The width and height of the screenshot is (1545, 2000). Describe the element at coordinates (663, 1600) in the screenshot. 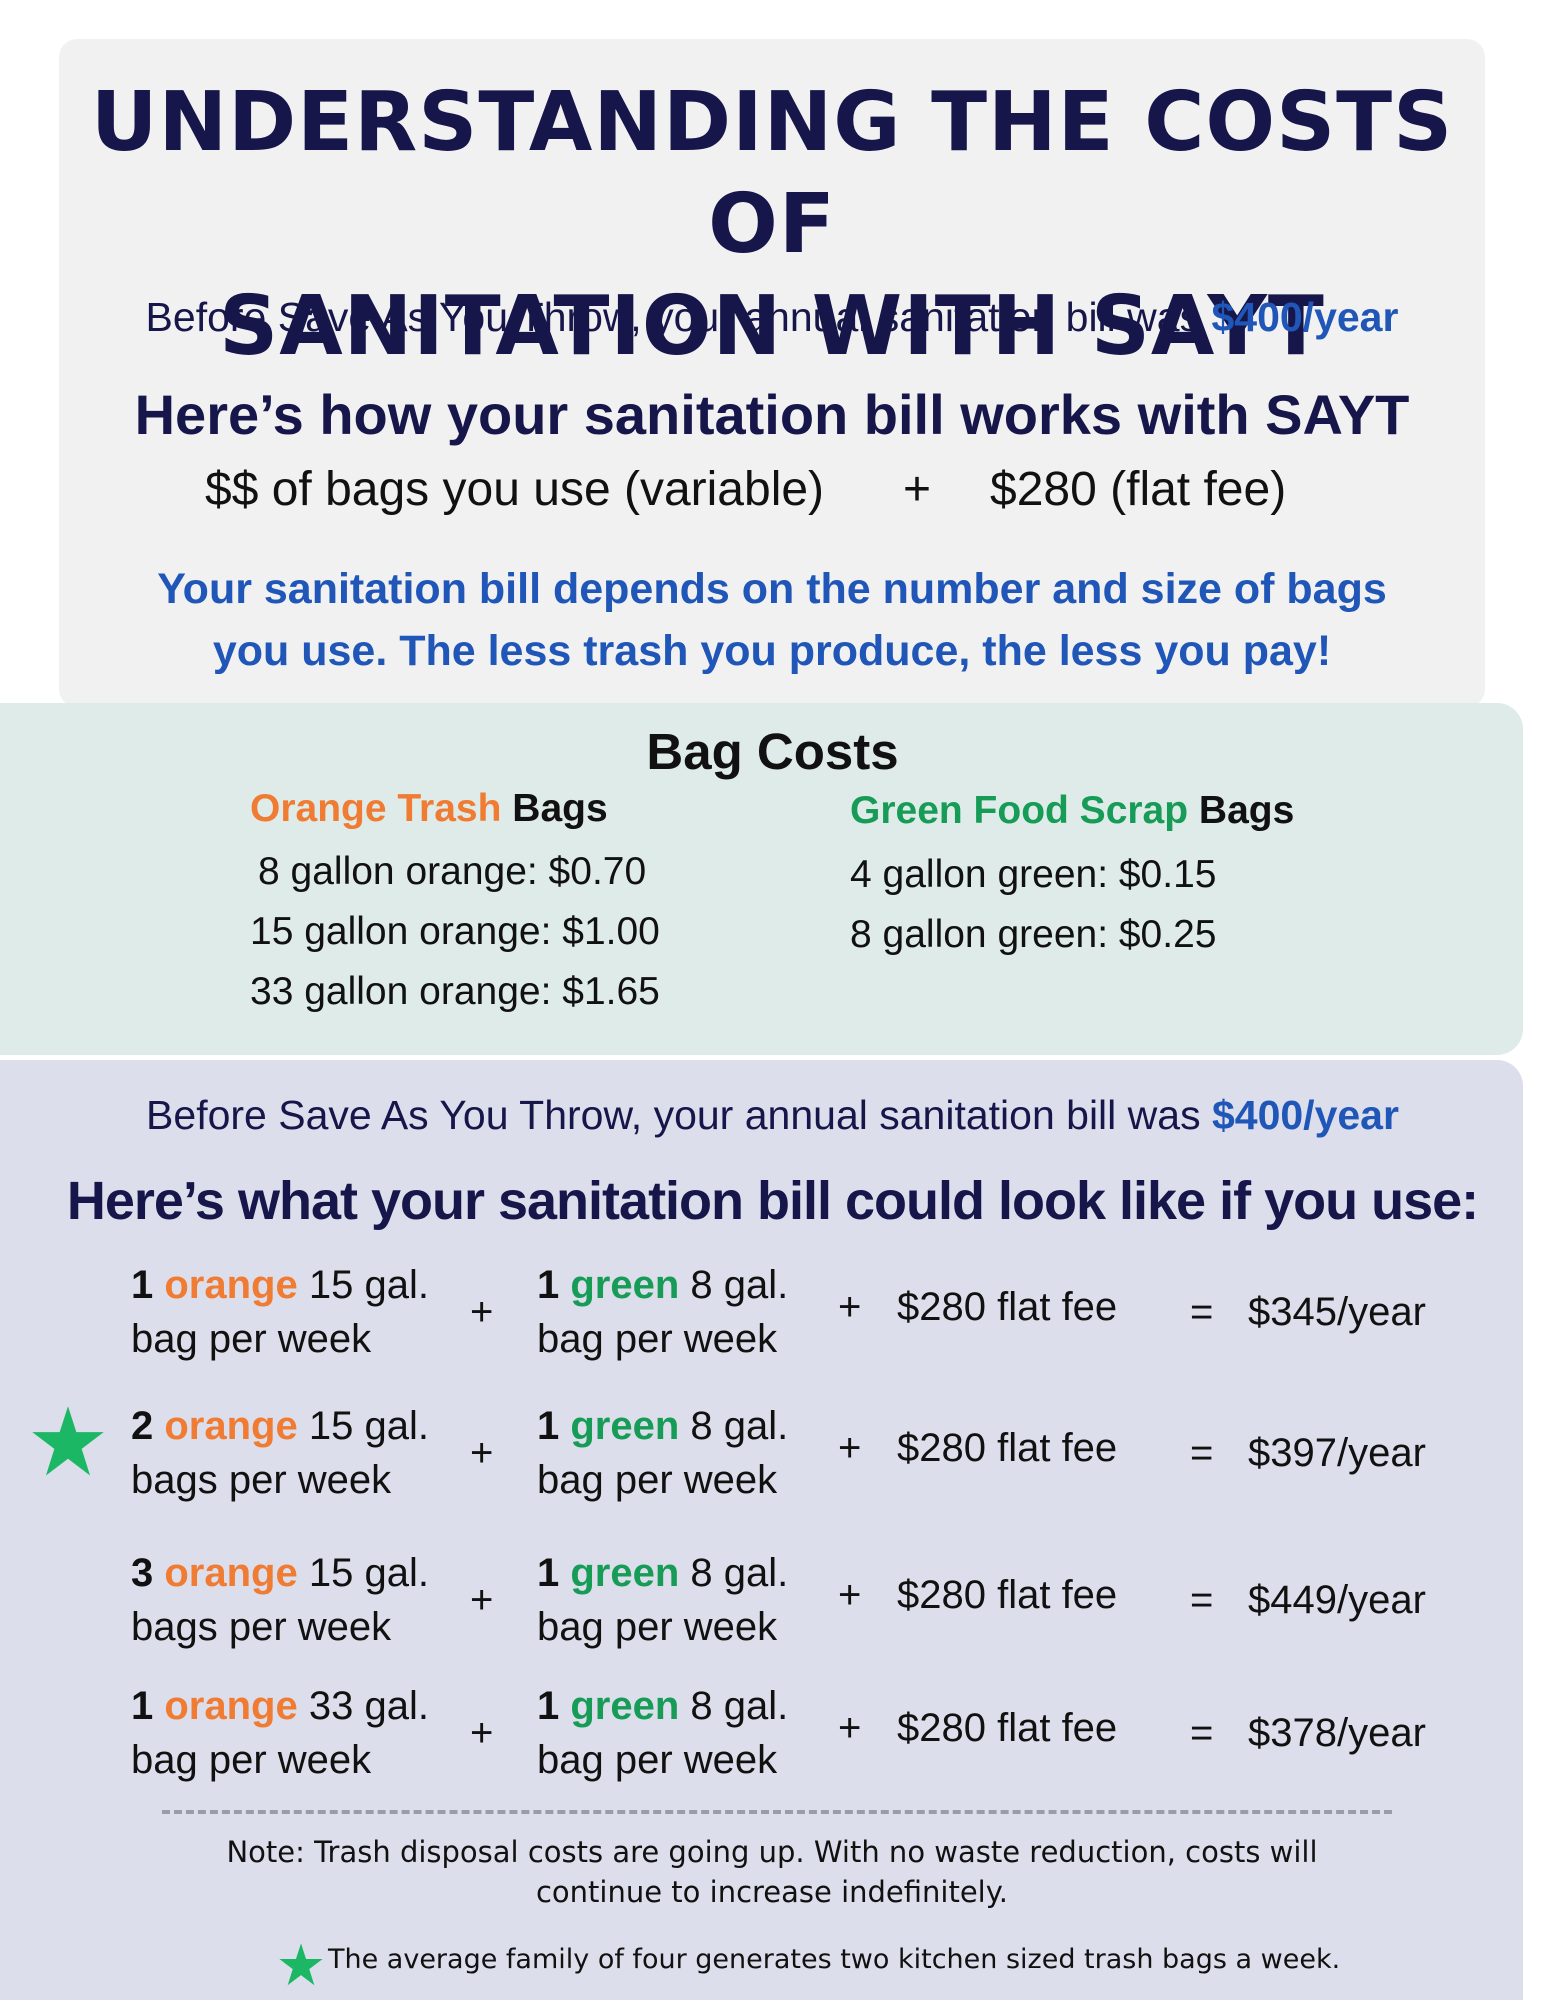

I see `scenario-3-green: 1 green 8 gal. bag per week` at that location.